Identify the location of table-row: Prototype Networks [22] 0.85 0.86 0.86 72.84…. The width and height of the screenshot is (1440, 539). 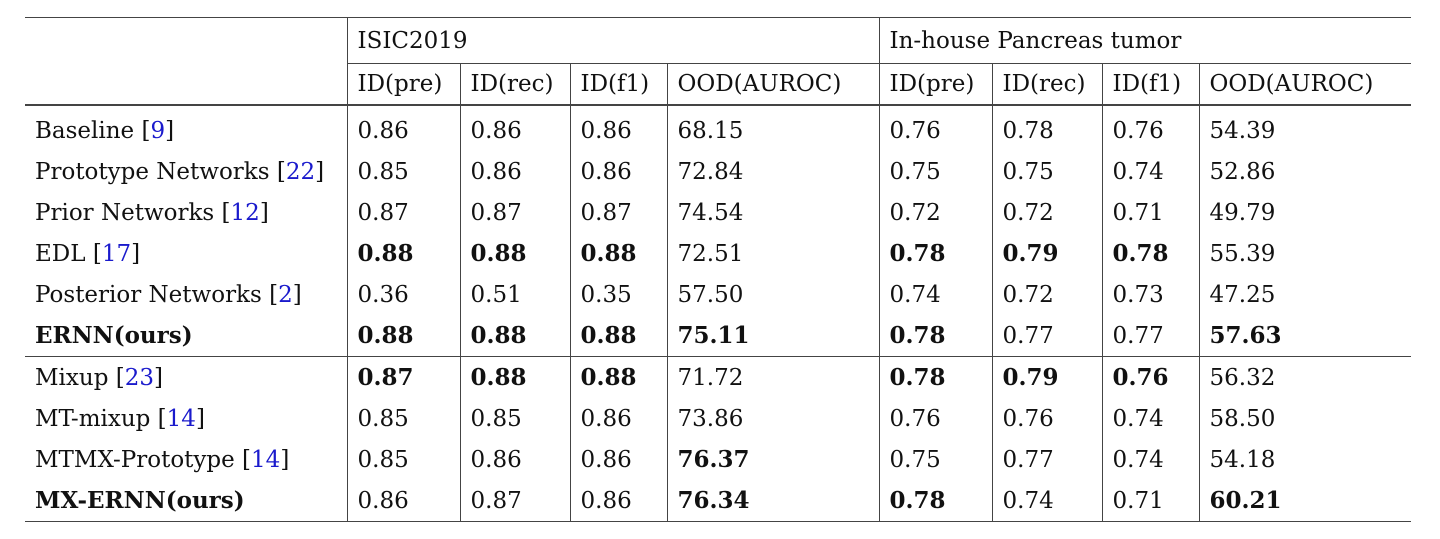
(718, 171).